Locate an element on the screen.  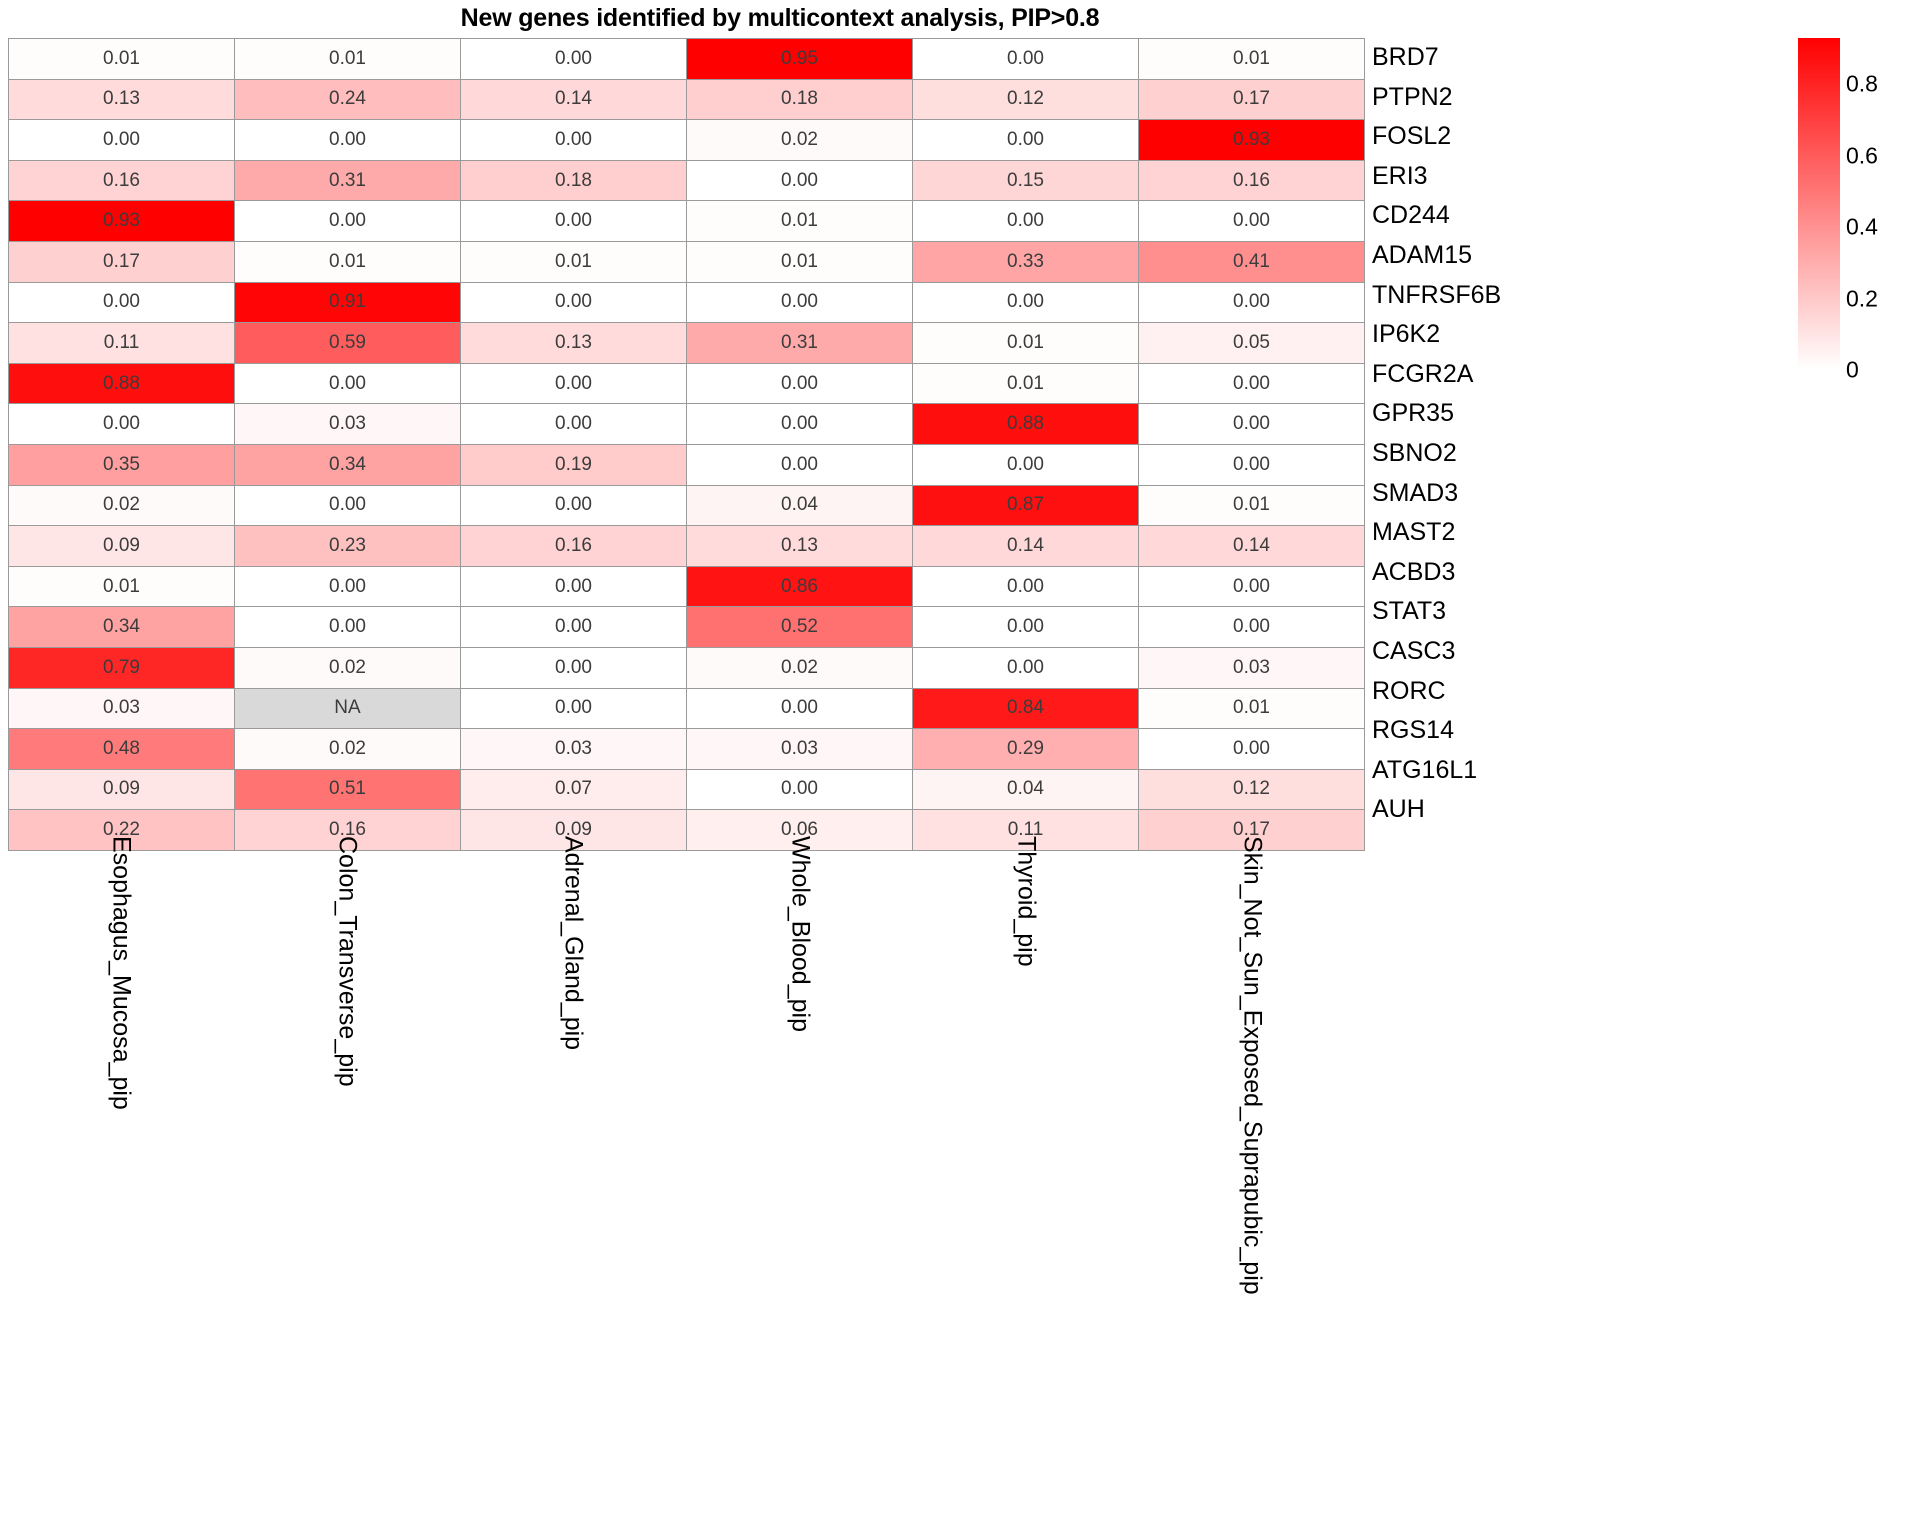
heatmap-cell: 0.79 is located at coordinates (121, 667).